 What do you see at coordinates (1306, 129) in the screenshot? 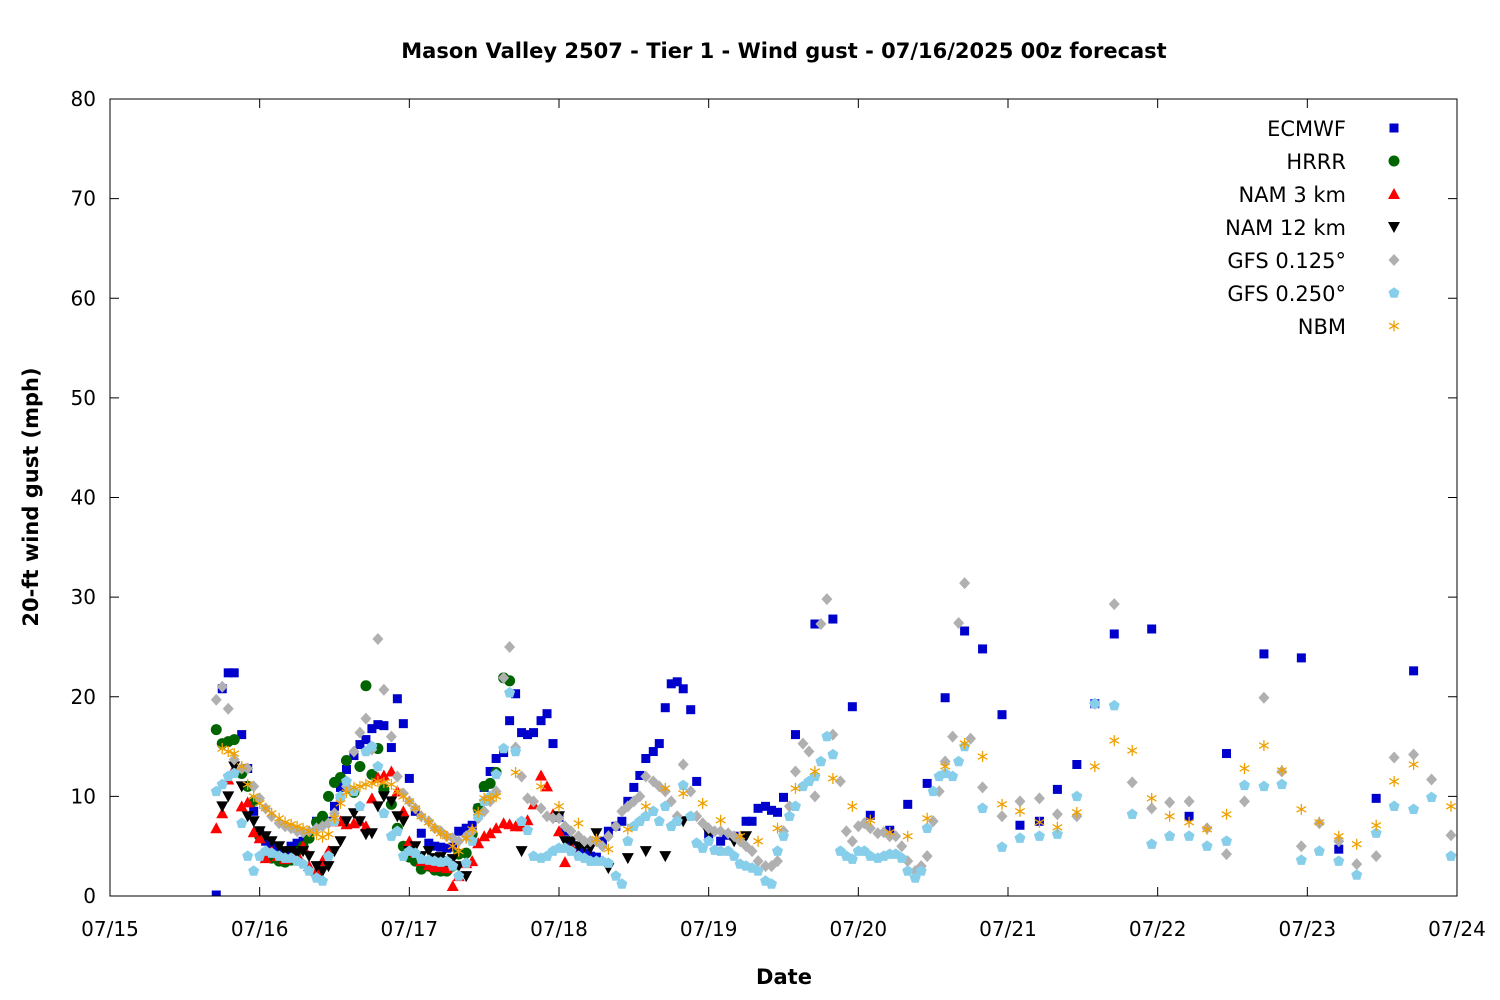
I see `legend-label: ECMWF` at bounding box center [1306, 129].